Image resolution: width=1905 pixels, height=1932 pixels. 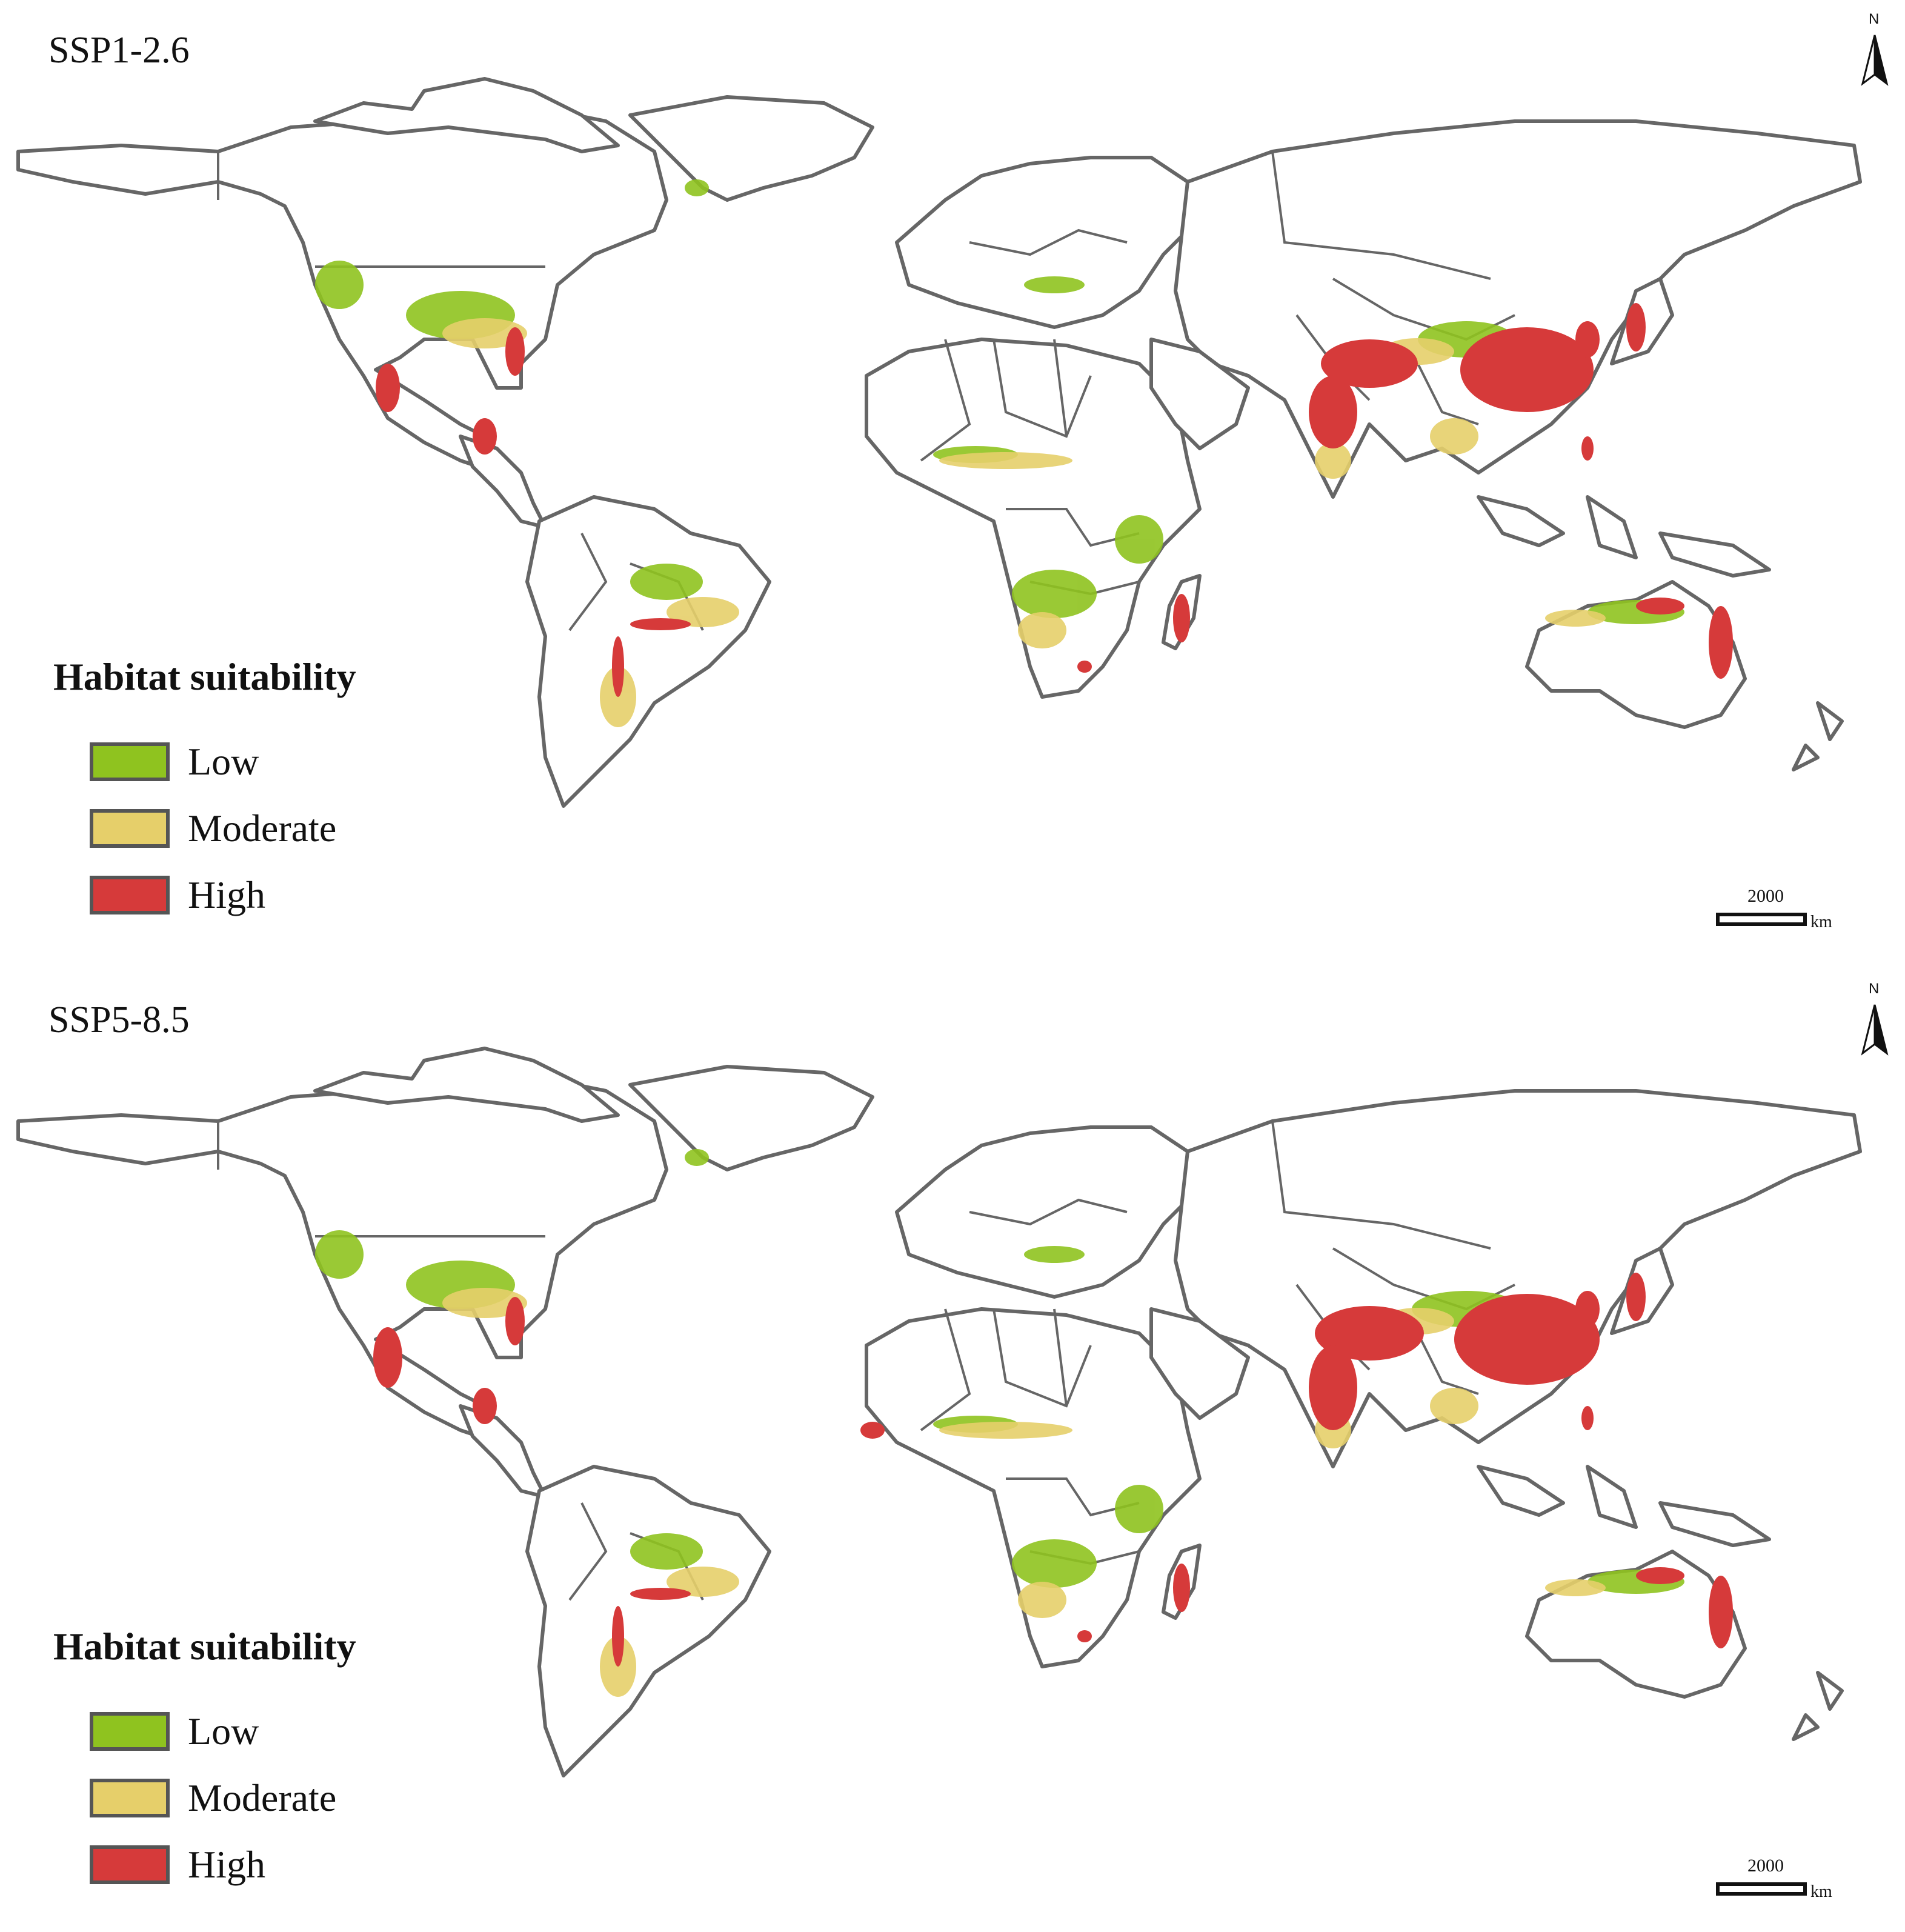 What do you see at coordinates (119, 1020) in the screenshot?
I see `panel-title: SSP5-8.5` at bounding box center [119, 1020].